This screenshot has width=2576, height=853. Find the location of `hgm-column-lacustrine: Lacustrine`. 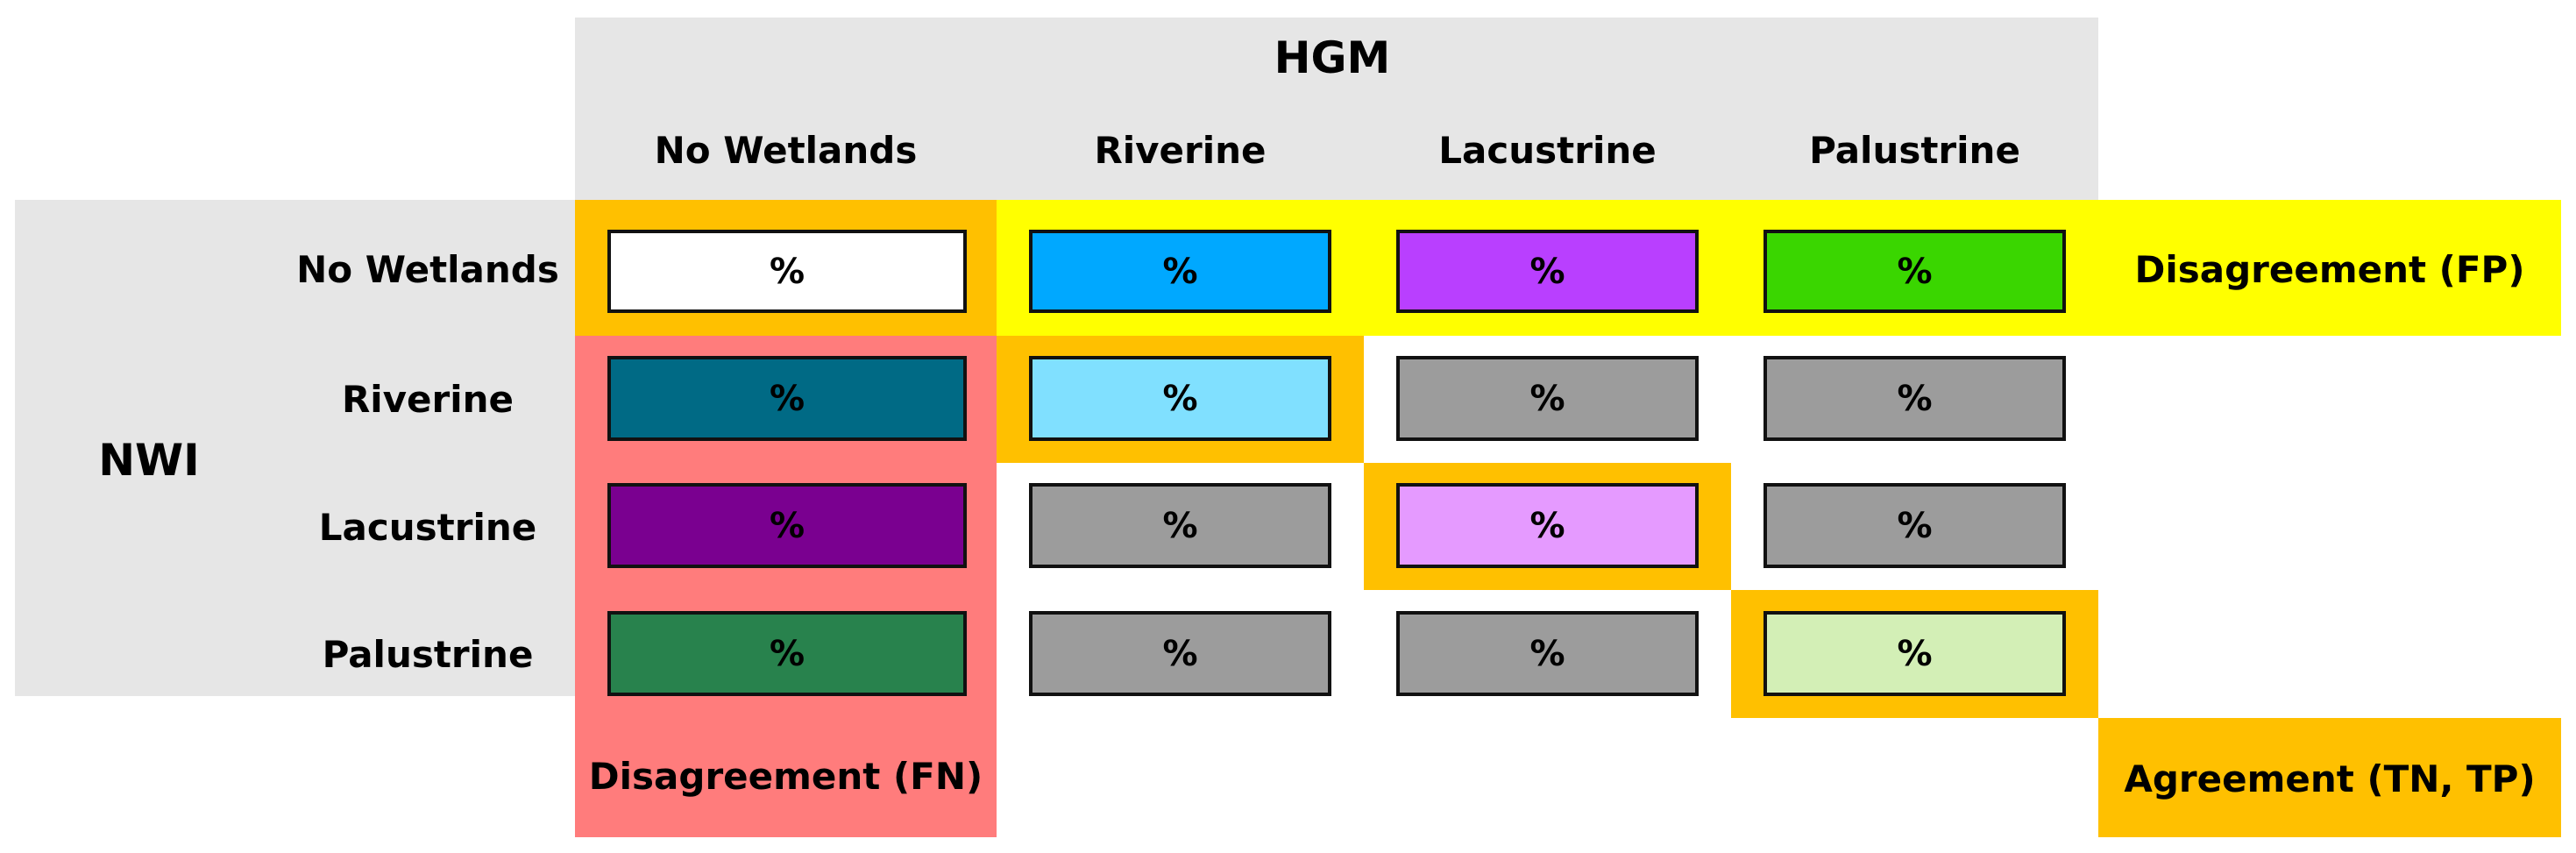

hgm-column-lacustrine: Lacustrine is located at coordinates (1547, 150).